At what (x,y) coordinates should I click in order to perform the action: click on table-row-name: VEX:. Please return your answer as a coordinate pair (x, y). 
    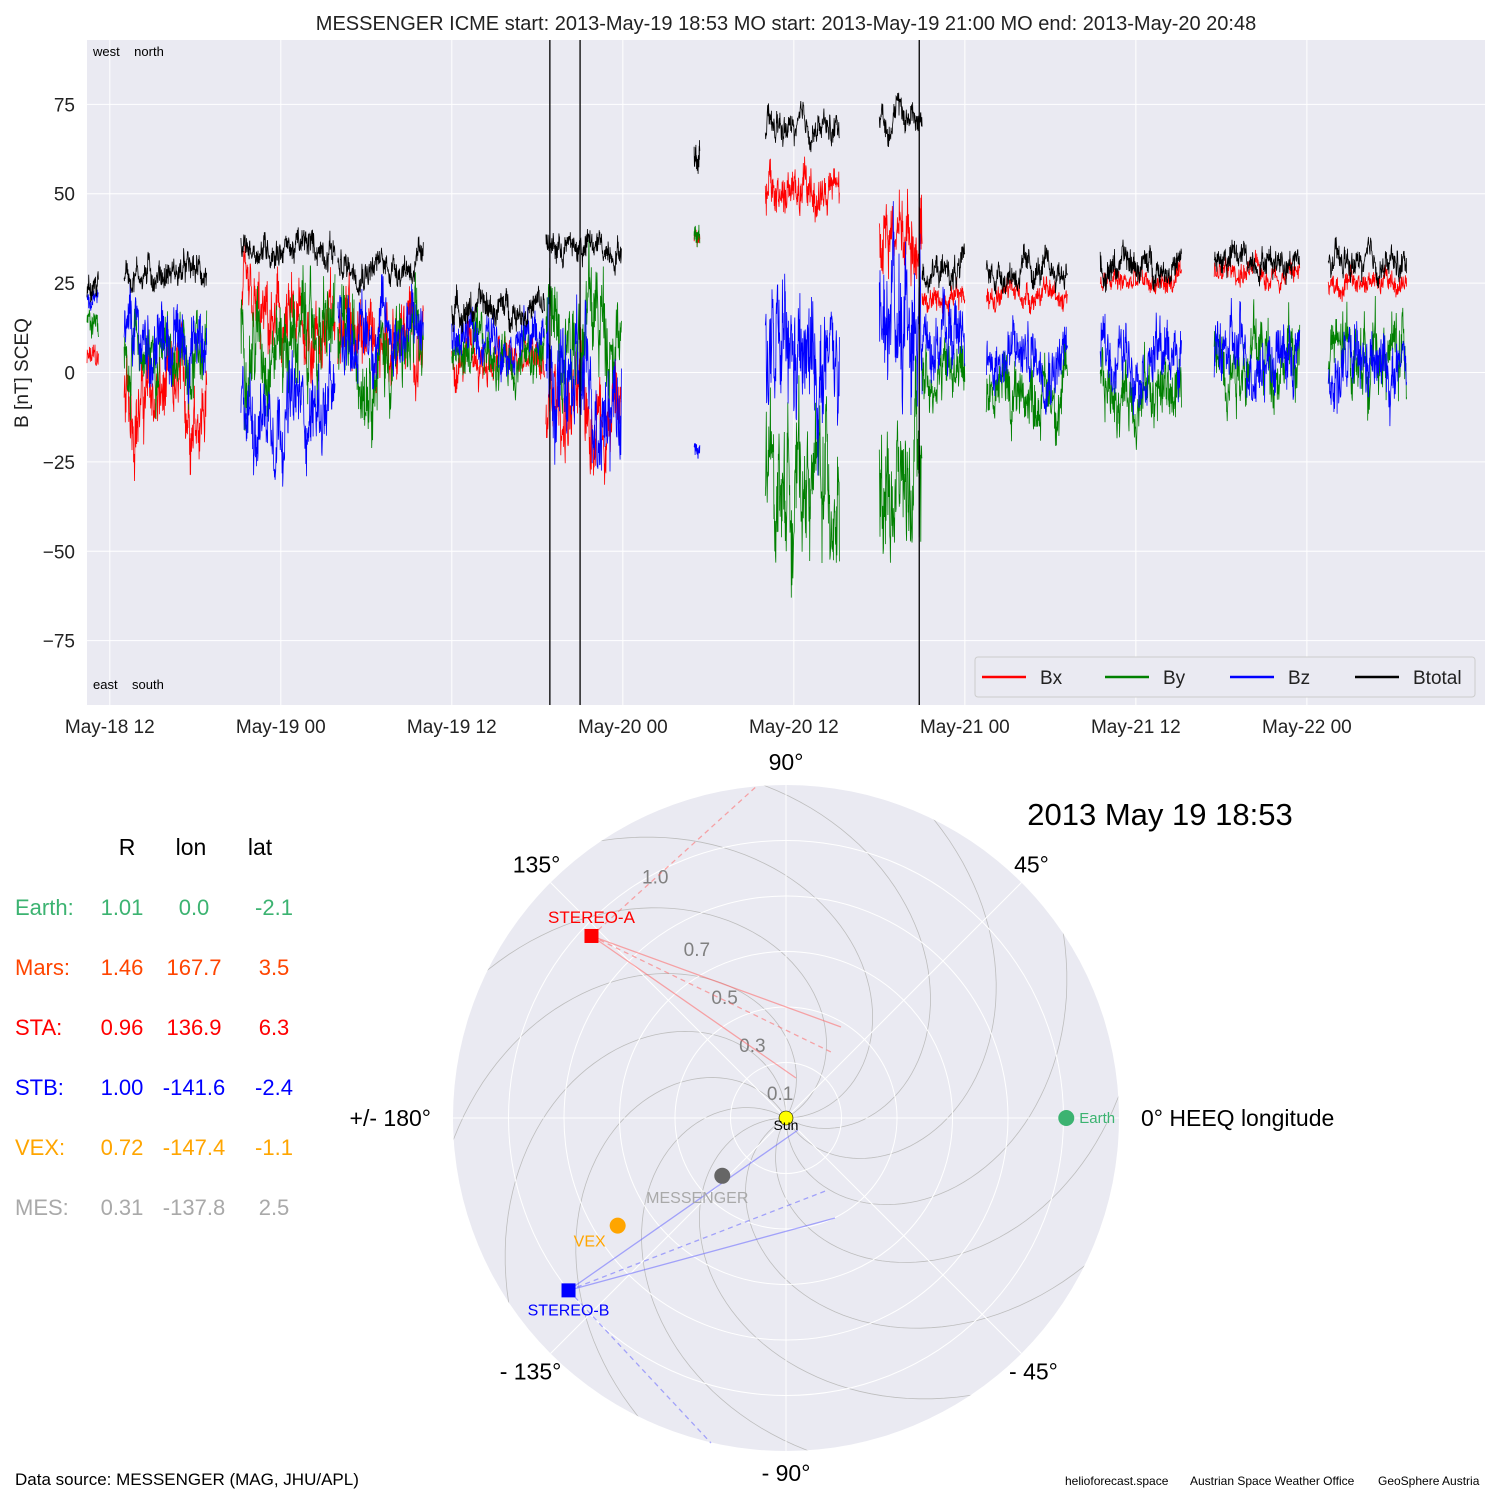
    Looking at the image, I should click on (40, 1147).